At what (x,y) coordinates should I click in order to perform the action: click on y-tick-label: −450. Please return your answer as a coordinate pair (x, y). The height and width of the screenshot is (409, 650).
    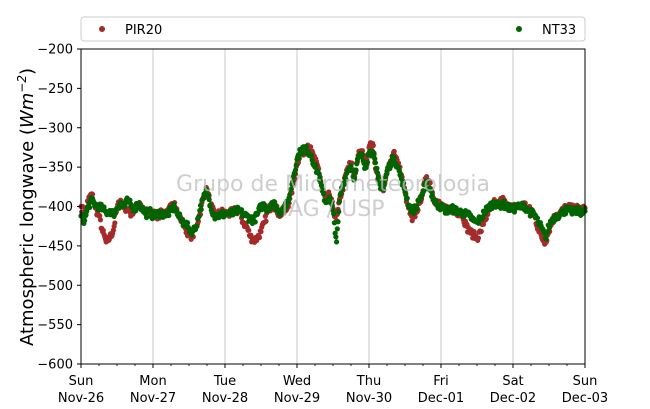
    Looking at the image, I should click on (55, 246).